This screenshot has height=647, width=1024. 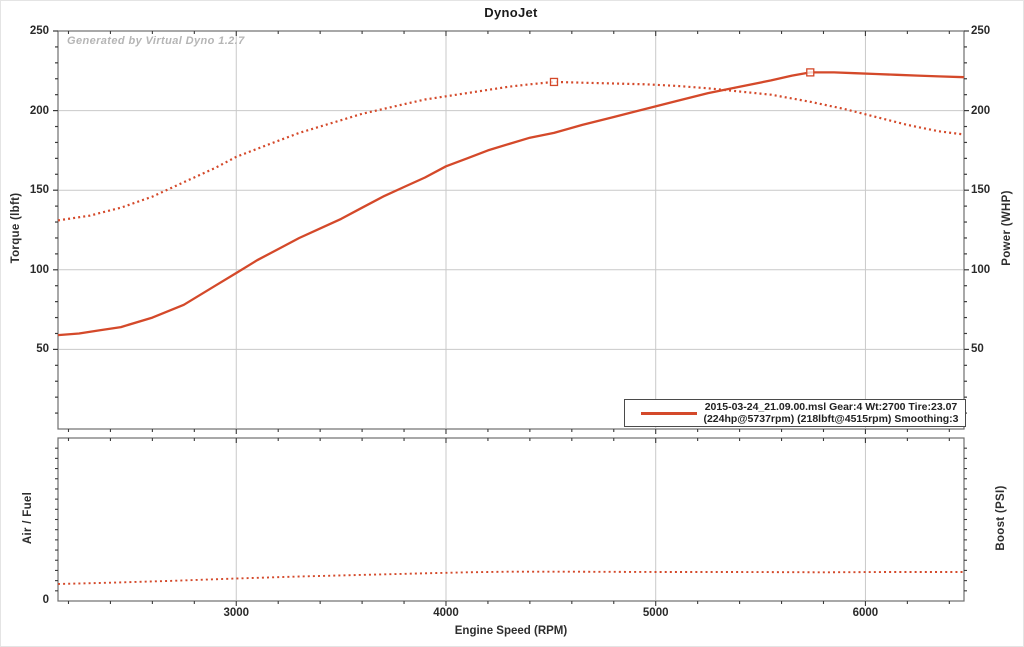 I want to click on axis-title-power: Power (WHP), so click(x=1007, y=228).